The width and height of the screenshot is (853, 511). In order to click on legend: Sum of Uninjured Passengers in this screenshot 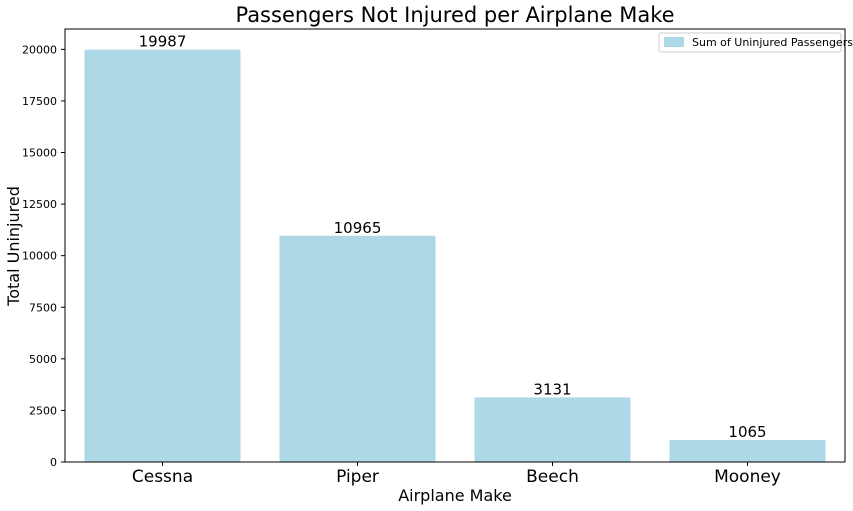, I will do `click(755, 42)`.